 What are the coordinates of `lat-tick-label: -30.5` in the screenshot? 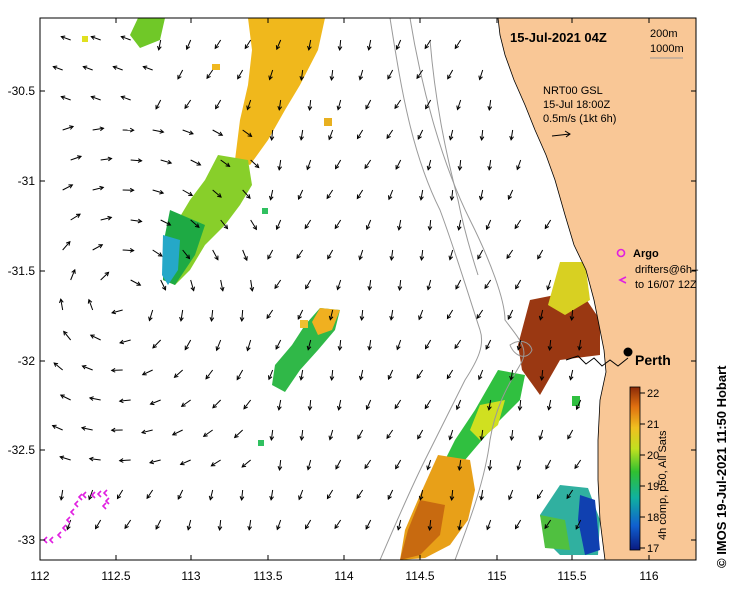 It's located at (22, 91).